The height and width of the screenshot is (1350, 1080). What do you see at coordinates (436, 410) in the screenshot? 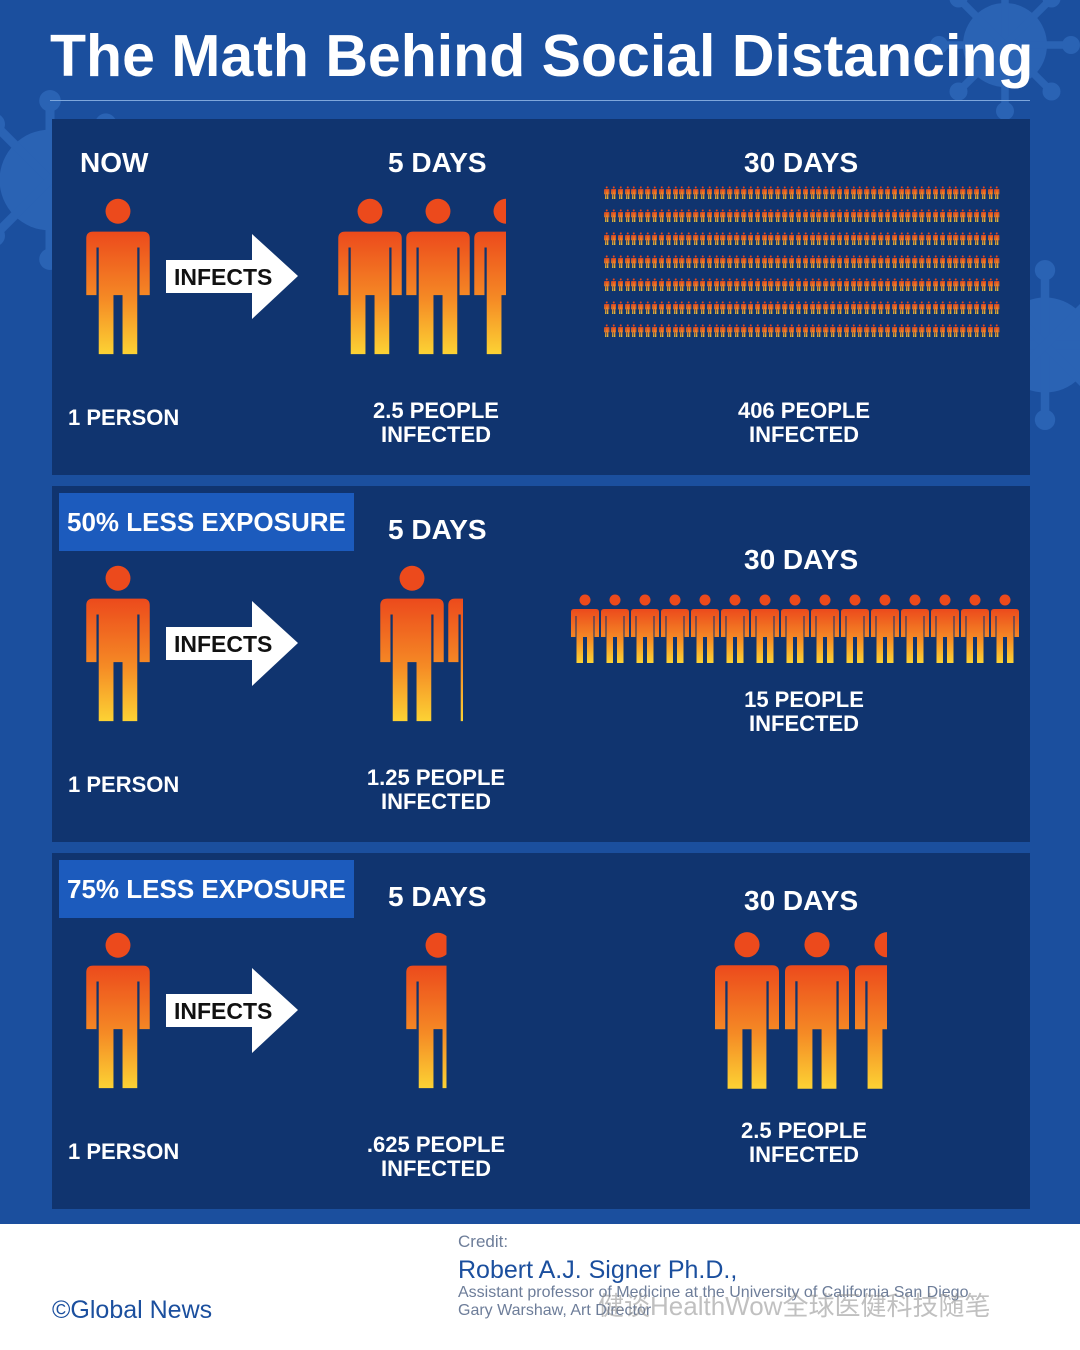
I see `day5-caption-line1: 2.5 PEOPLE` at bounding box center [436, 410].